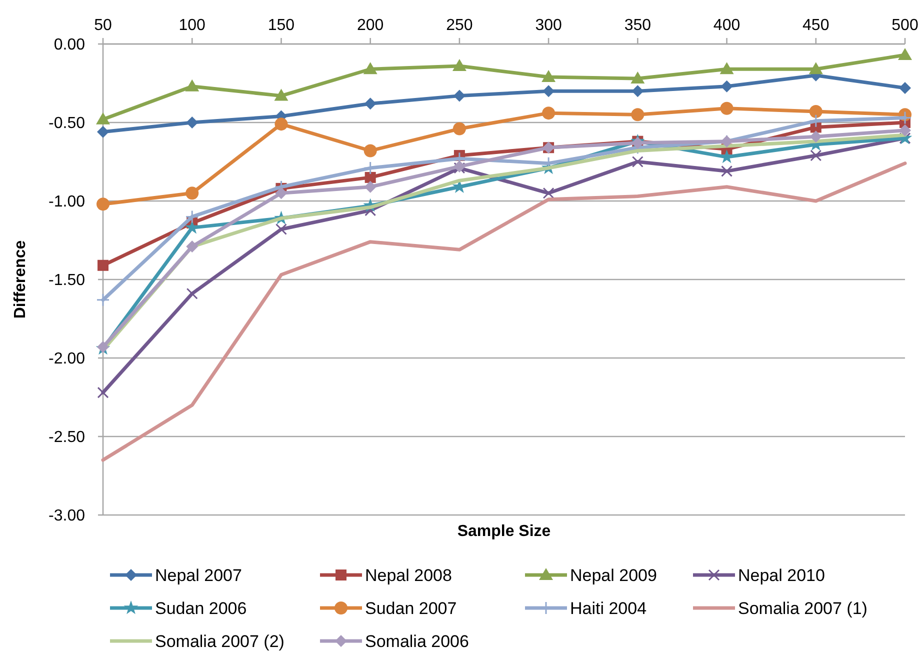 The image size is (919, 662). What do you see at coordinates (370, 25) in the screenshot?
I see `x-tick-label: 200` at bounding box center [370, 25].